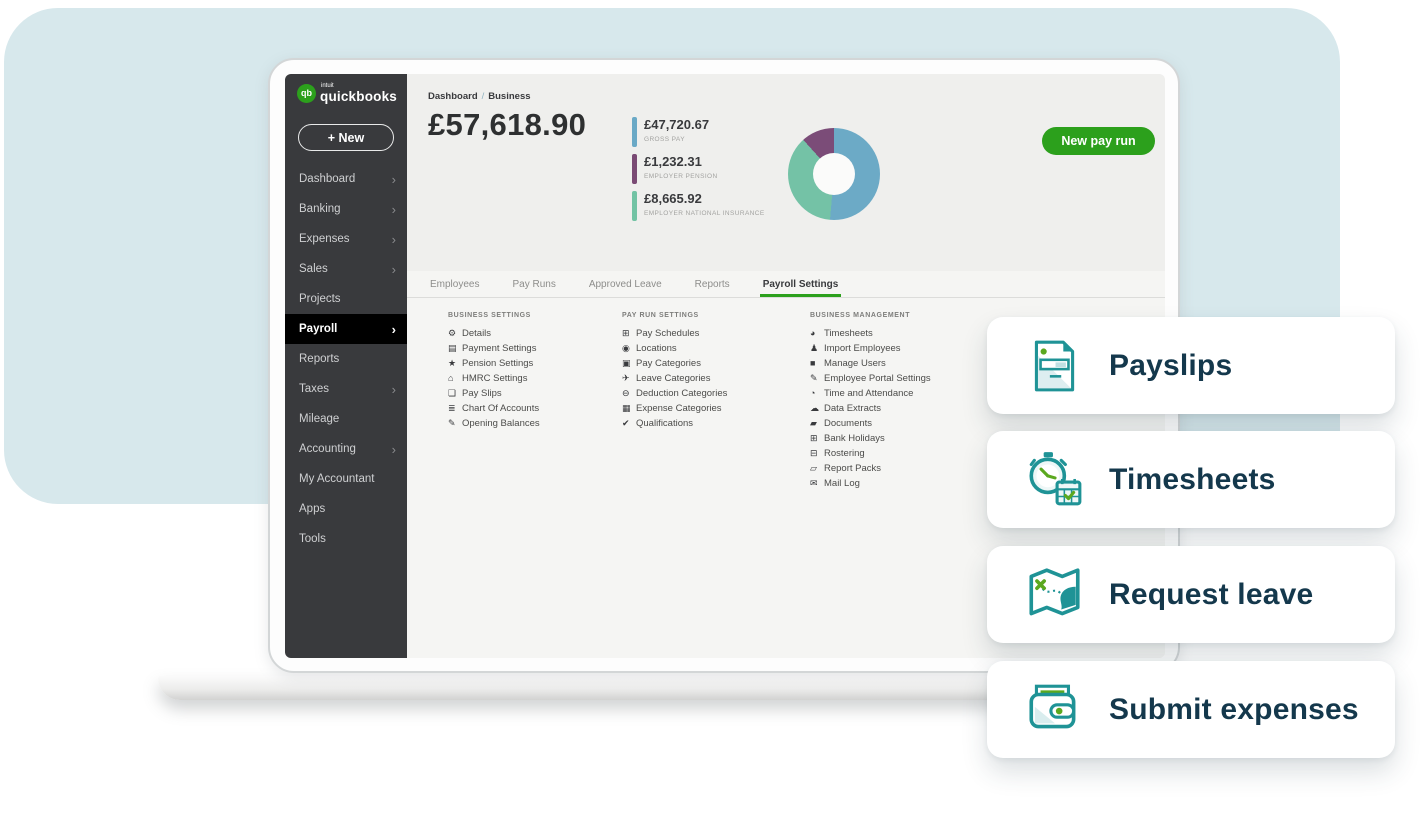  I want to click on sidebar-item-expenses: Expenses ›, so click(346, 239).